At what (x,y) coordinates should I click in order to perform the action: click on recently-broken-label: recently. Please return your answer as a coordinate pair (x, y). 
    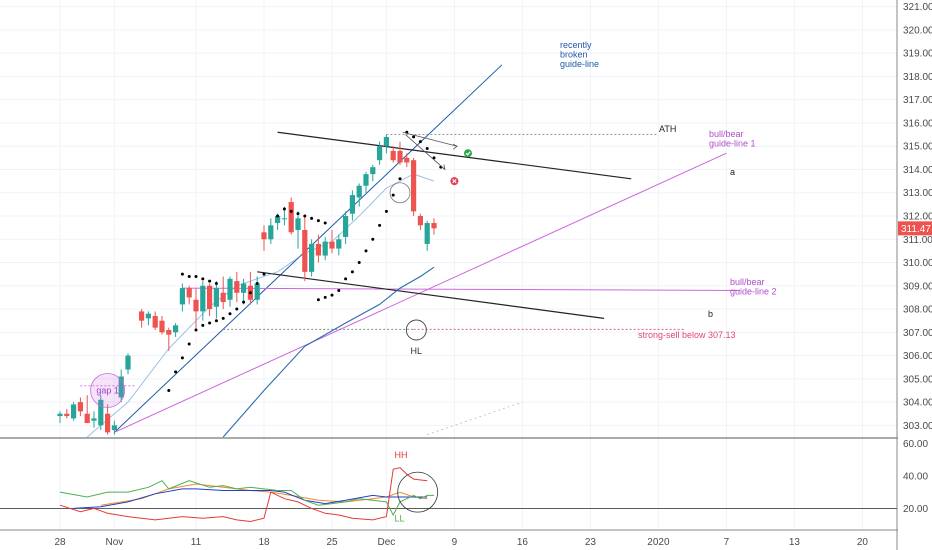
    Looking at the image, I should click on (576, 45).